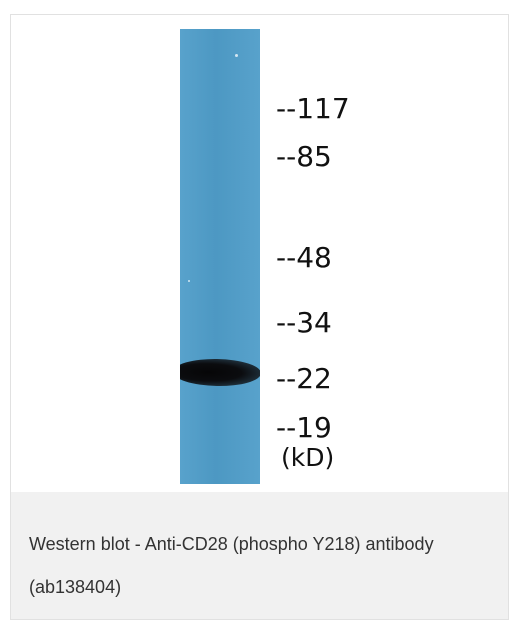  What do you see at coordinates (304, 427) in the screenshot?
I see `marker-19: --19` at bounding box center [304, 427].